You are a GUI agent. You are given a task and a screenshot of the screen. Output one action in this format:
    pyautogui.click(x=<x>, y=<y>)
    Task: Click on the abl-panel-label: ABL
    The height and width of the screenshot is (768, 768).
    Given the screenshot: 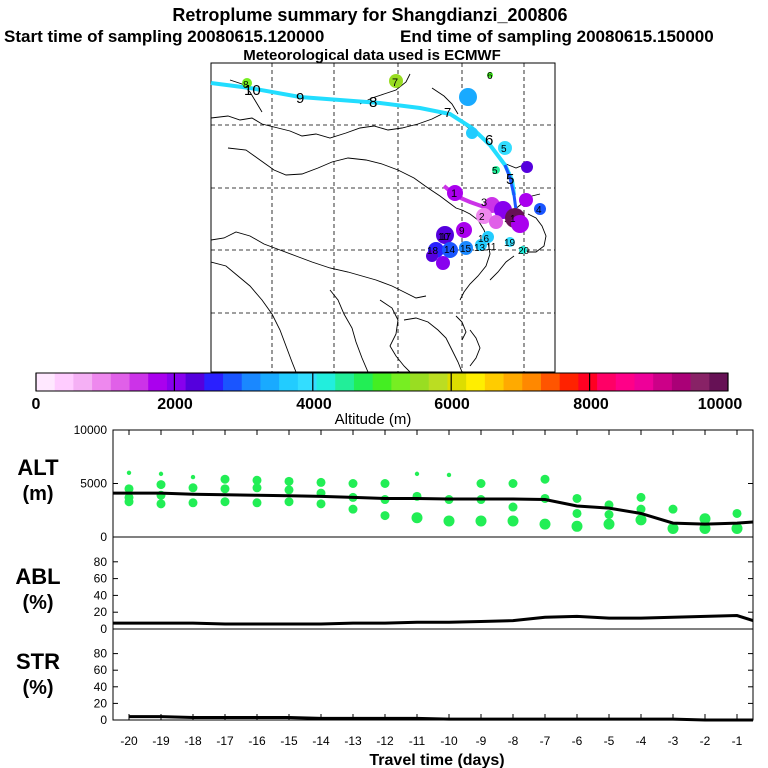 What is the action you would take?
    pyautogui.click(x=37, y=576)
    